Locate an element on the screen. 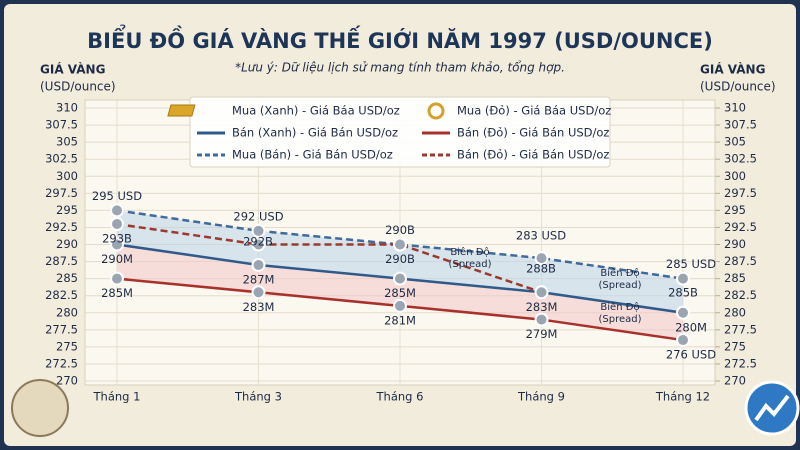  y-tick-label: 310 is located at coordinates (67, 108).